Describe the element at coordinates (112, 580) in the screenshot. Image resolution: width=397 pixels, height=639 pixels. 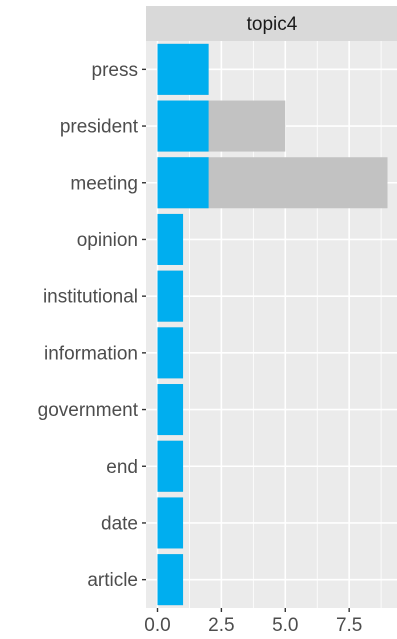
I see `y-tick-label: article` at that location.